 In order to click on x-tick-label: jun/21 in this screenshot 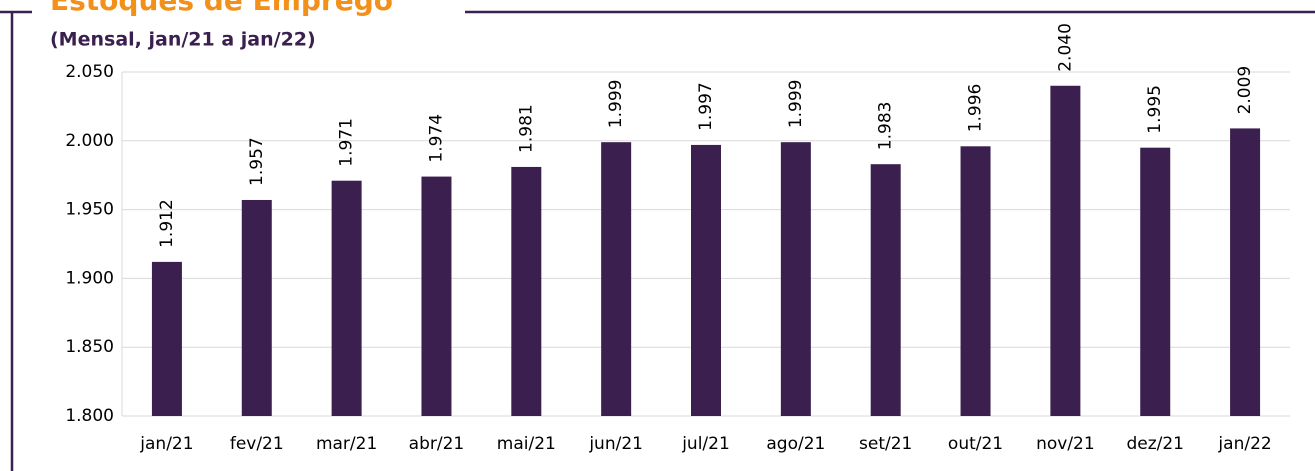, I will do `click(615, 444)`.